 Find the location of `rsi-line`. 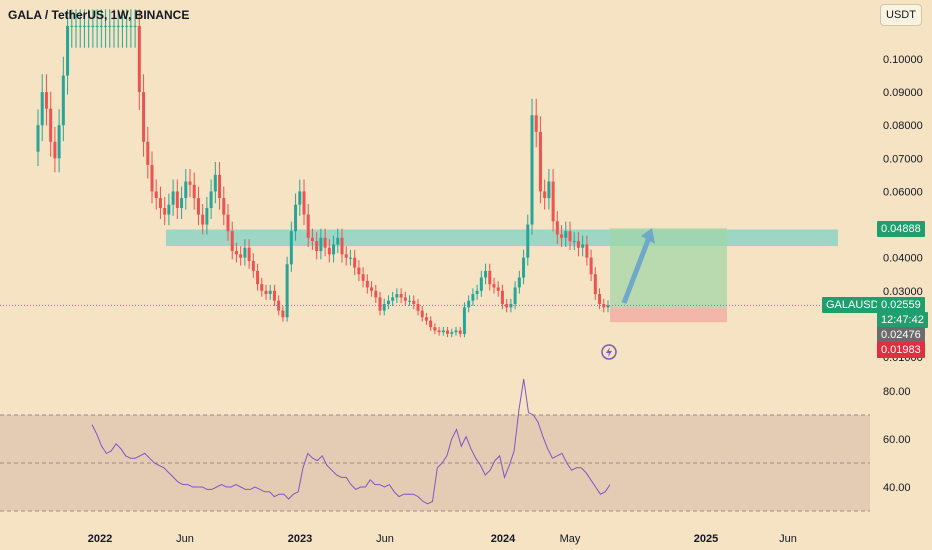

rsi-line is located at coordinates (351, 441).